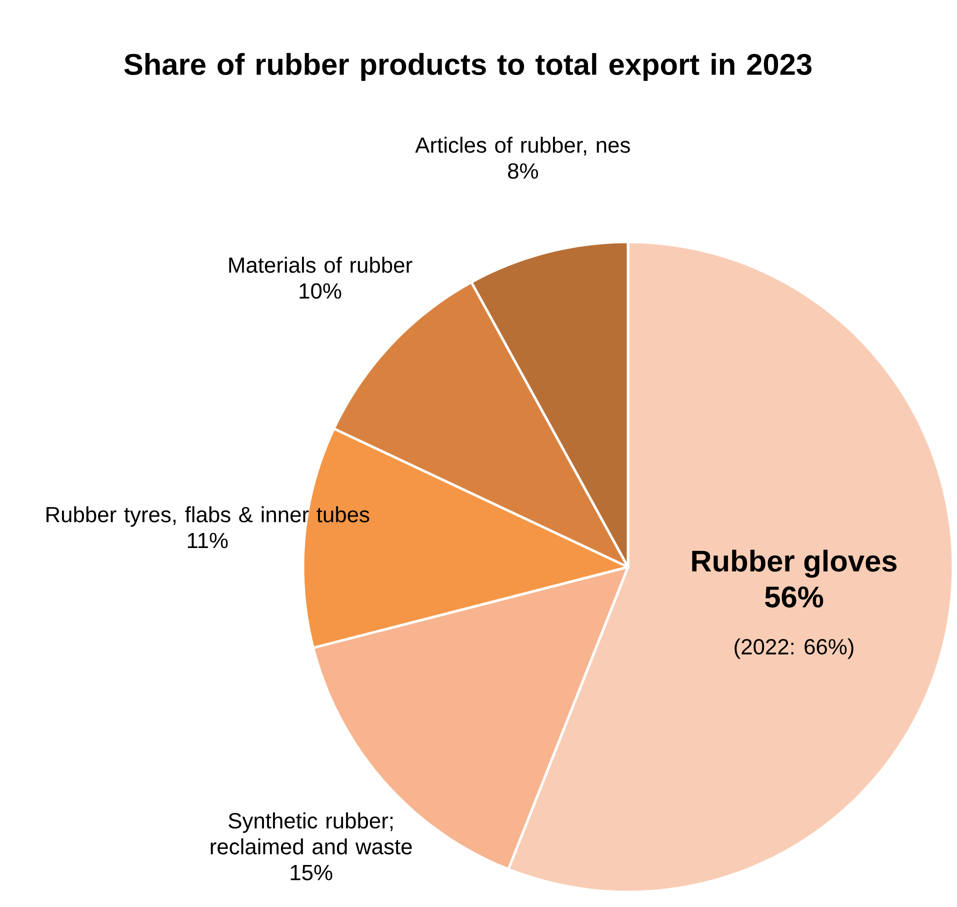 This screenshot has height=907, width=957. Describe the element at coordinates (794, 564) in the screenshot. I see `slice-label: Rubber gloves` at that location.